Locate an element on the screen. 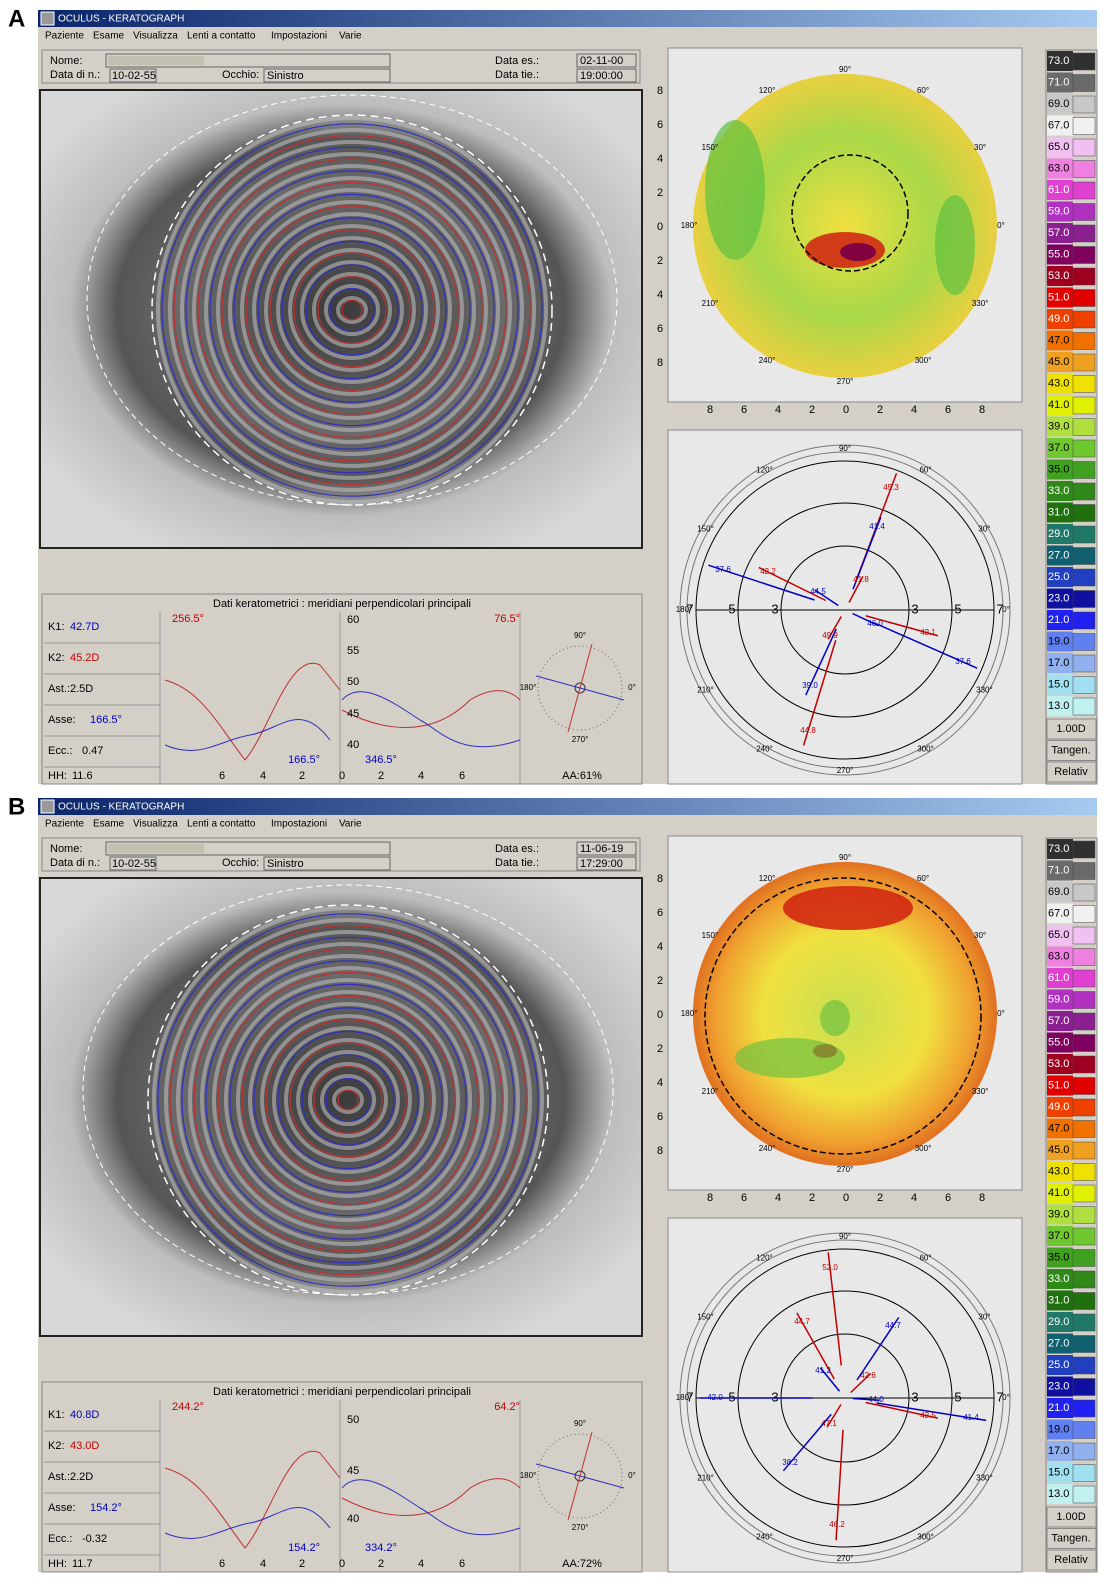 This screenshot has height=1586, width=1106. polar-degree: 120° is located at coordinates (764, 470).